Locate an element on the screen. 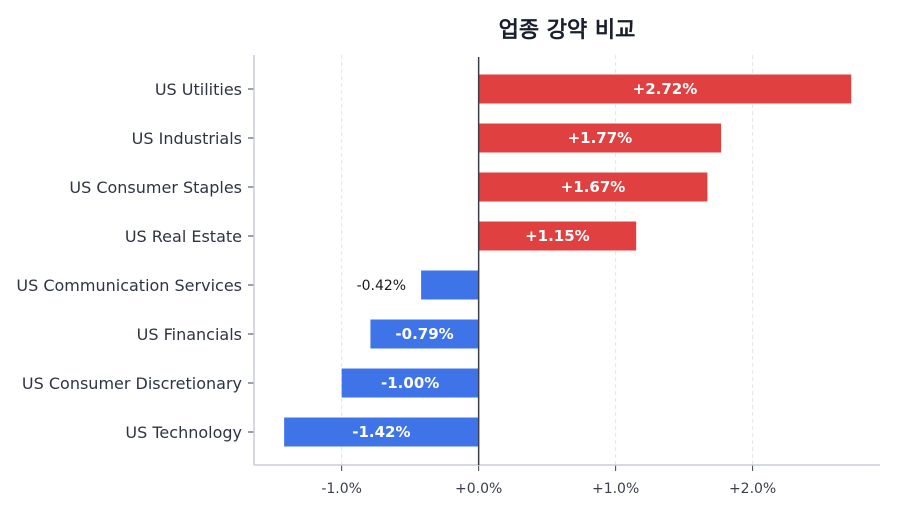  category-label: US Communication Services is located at coordinates (129, 285).